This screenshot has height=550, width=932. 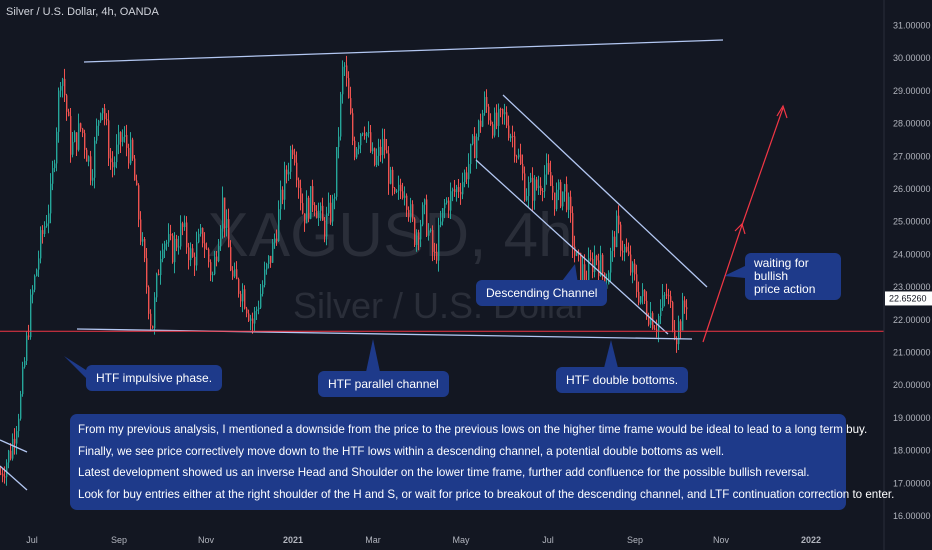 What do you see at coordinates (423, 540) in the screenshot?
I see `time-axis: Jul Sep Nov 2021 Mar May Jul Sep Nov 2022` at bounding box center [423, 540].